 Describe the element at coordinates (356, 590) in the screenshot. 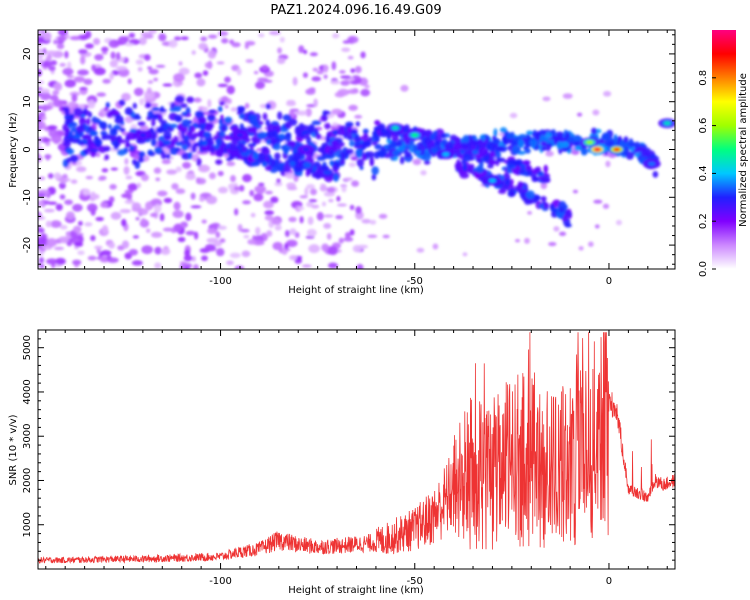

I see `snr-x-label: Height of straight line (km)` at that location.